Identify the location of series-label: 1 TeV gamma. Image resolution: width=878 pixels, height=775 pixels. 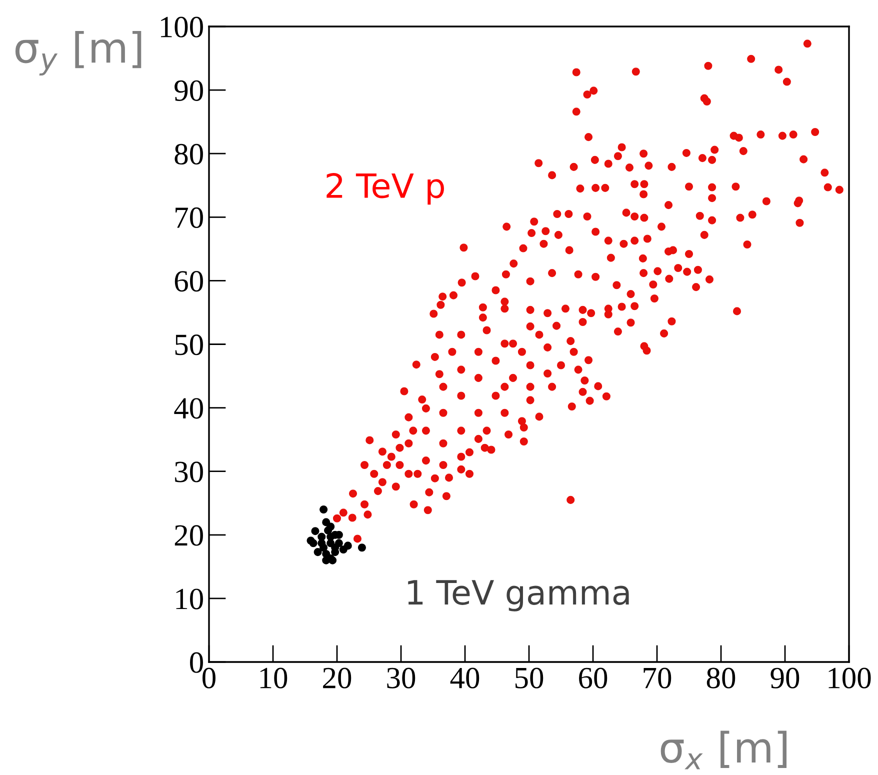
(518, 596).